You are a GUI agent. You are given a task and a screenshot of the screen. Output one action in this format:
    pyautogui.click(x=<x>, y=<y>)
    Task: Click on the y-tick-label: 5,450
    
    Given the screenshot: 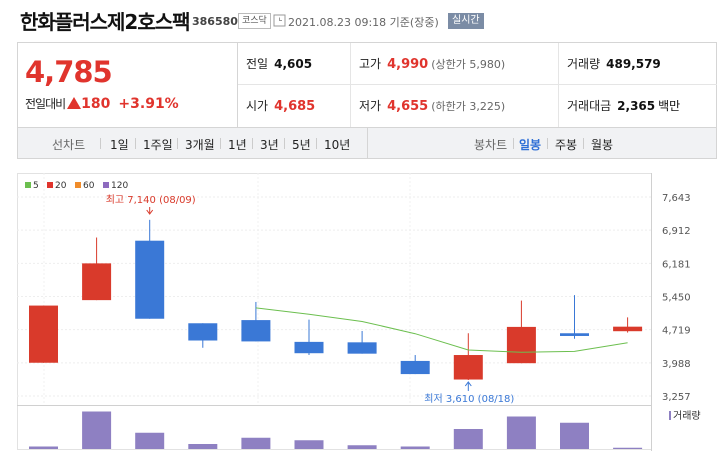 What is the action you would take?
    pyautogui.click(x=676, y=298)
    